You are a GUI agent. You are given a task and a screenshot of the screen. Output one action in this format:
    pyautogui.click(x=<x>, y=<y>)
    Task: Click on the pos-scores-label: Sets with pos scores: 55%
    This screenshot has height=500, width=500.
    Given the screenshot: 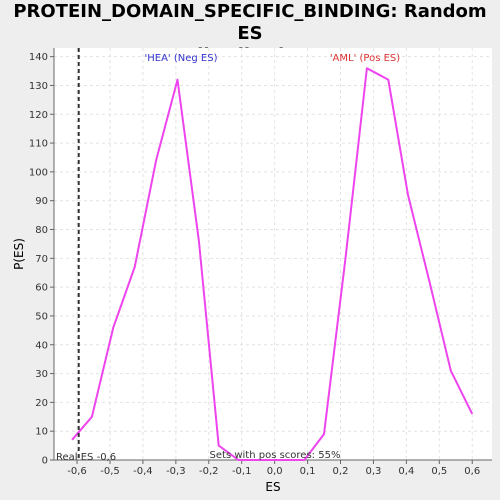 What is the action you would take?
    pyautogui.click(x=275, y=455)
    